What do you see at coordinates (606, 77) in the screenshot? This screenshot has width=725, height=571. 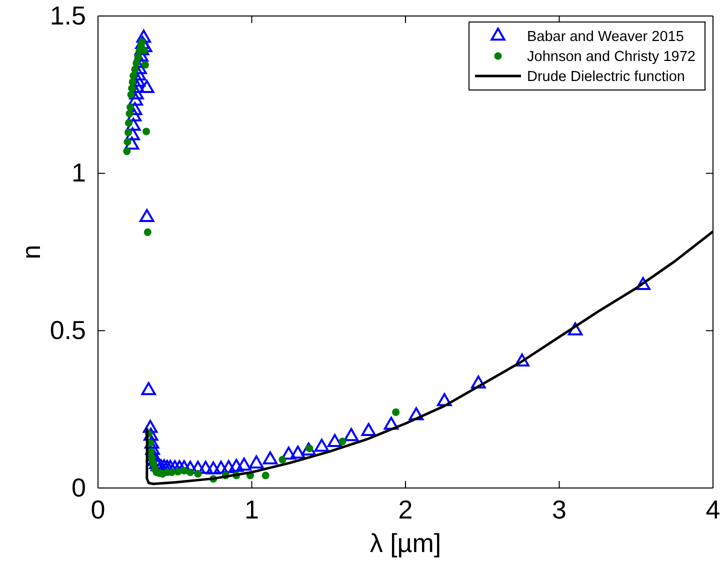 I see `legend-label: Drude Dielectric function` at bounding box center [606, 77].